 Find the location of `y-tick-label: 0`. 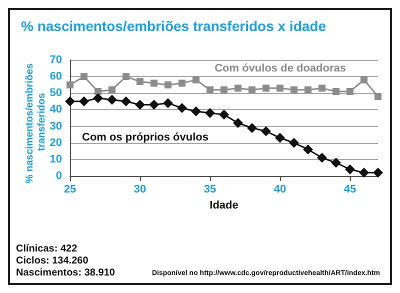

y-tick-label: 0 is located at coordinates (59, 176).